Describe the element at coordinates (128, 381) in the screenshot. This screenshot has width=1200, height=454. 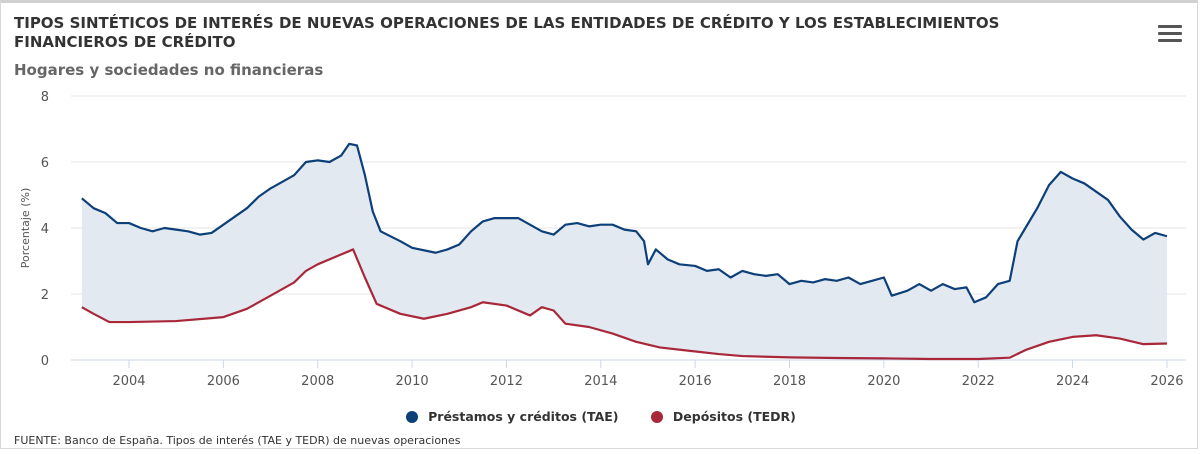
I see `x-tick-label: 2004` at that location.